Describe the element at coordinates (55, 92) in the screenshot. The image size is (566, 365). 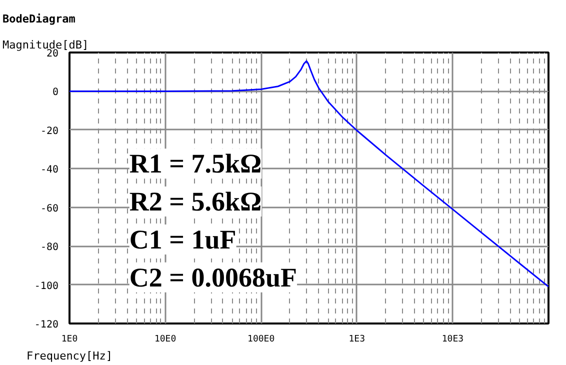
I see `y-tick-label: 0` at that location.